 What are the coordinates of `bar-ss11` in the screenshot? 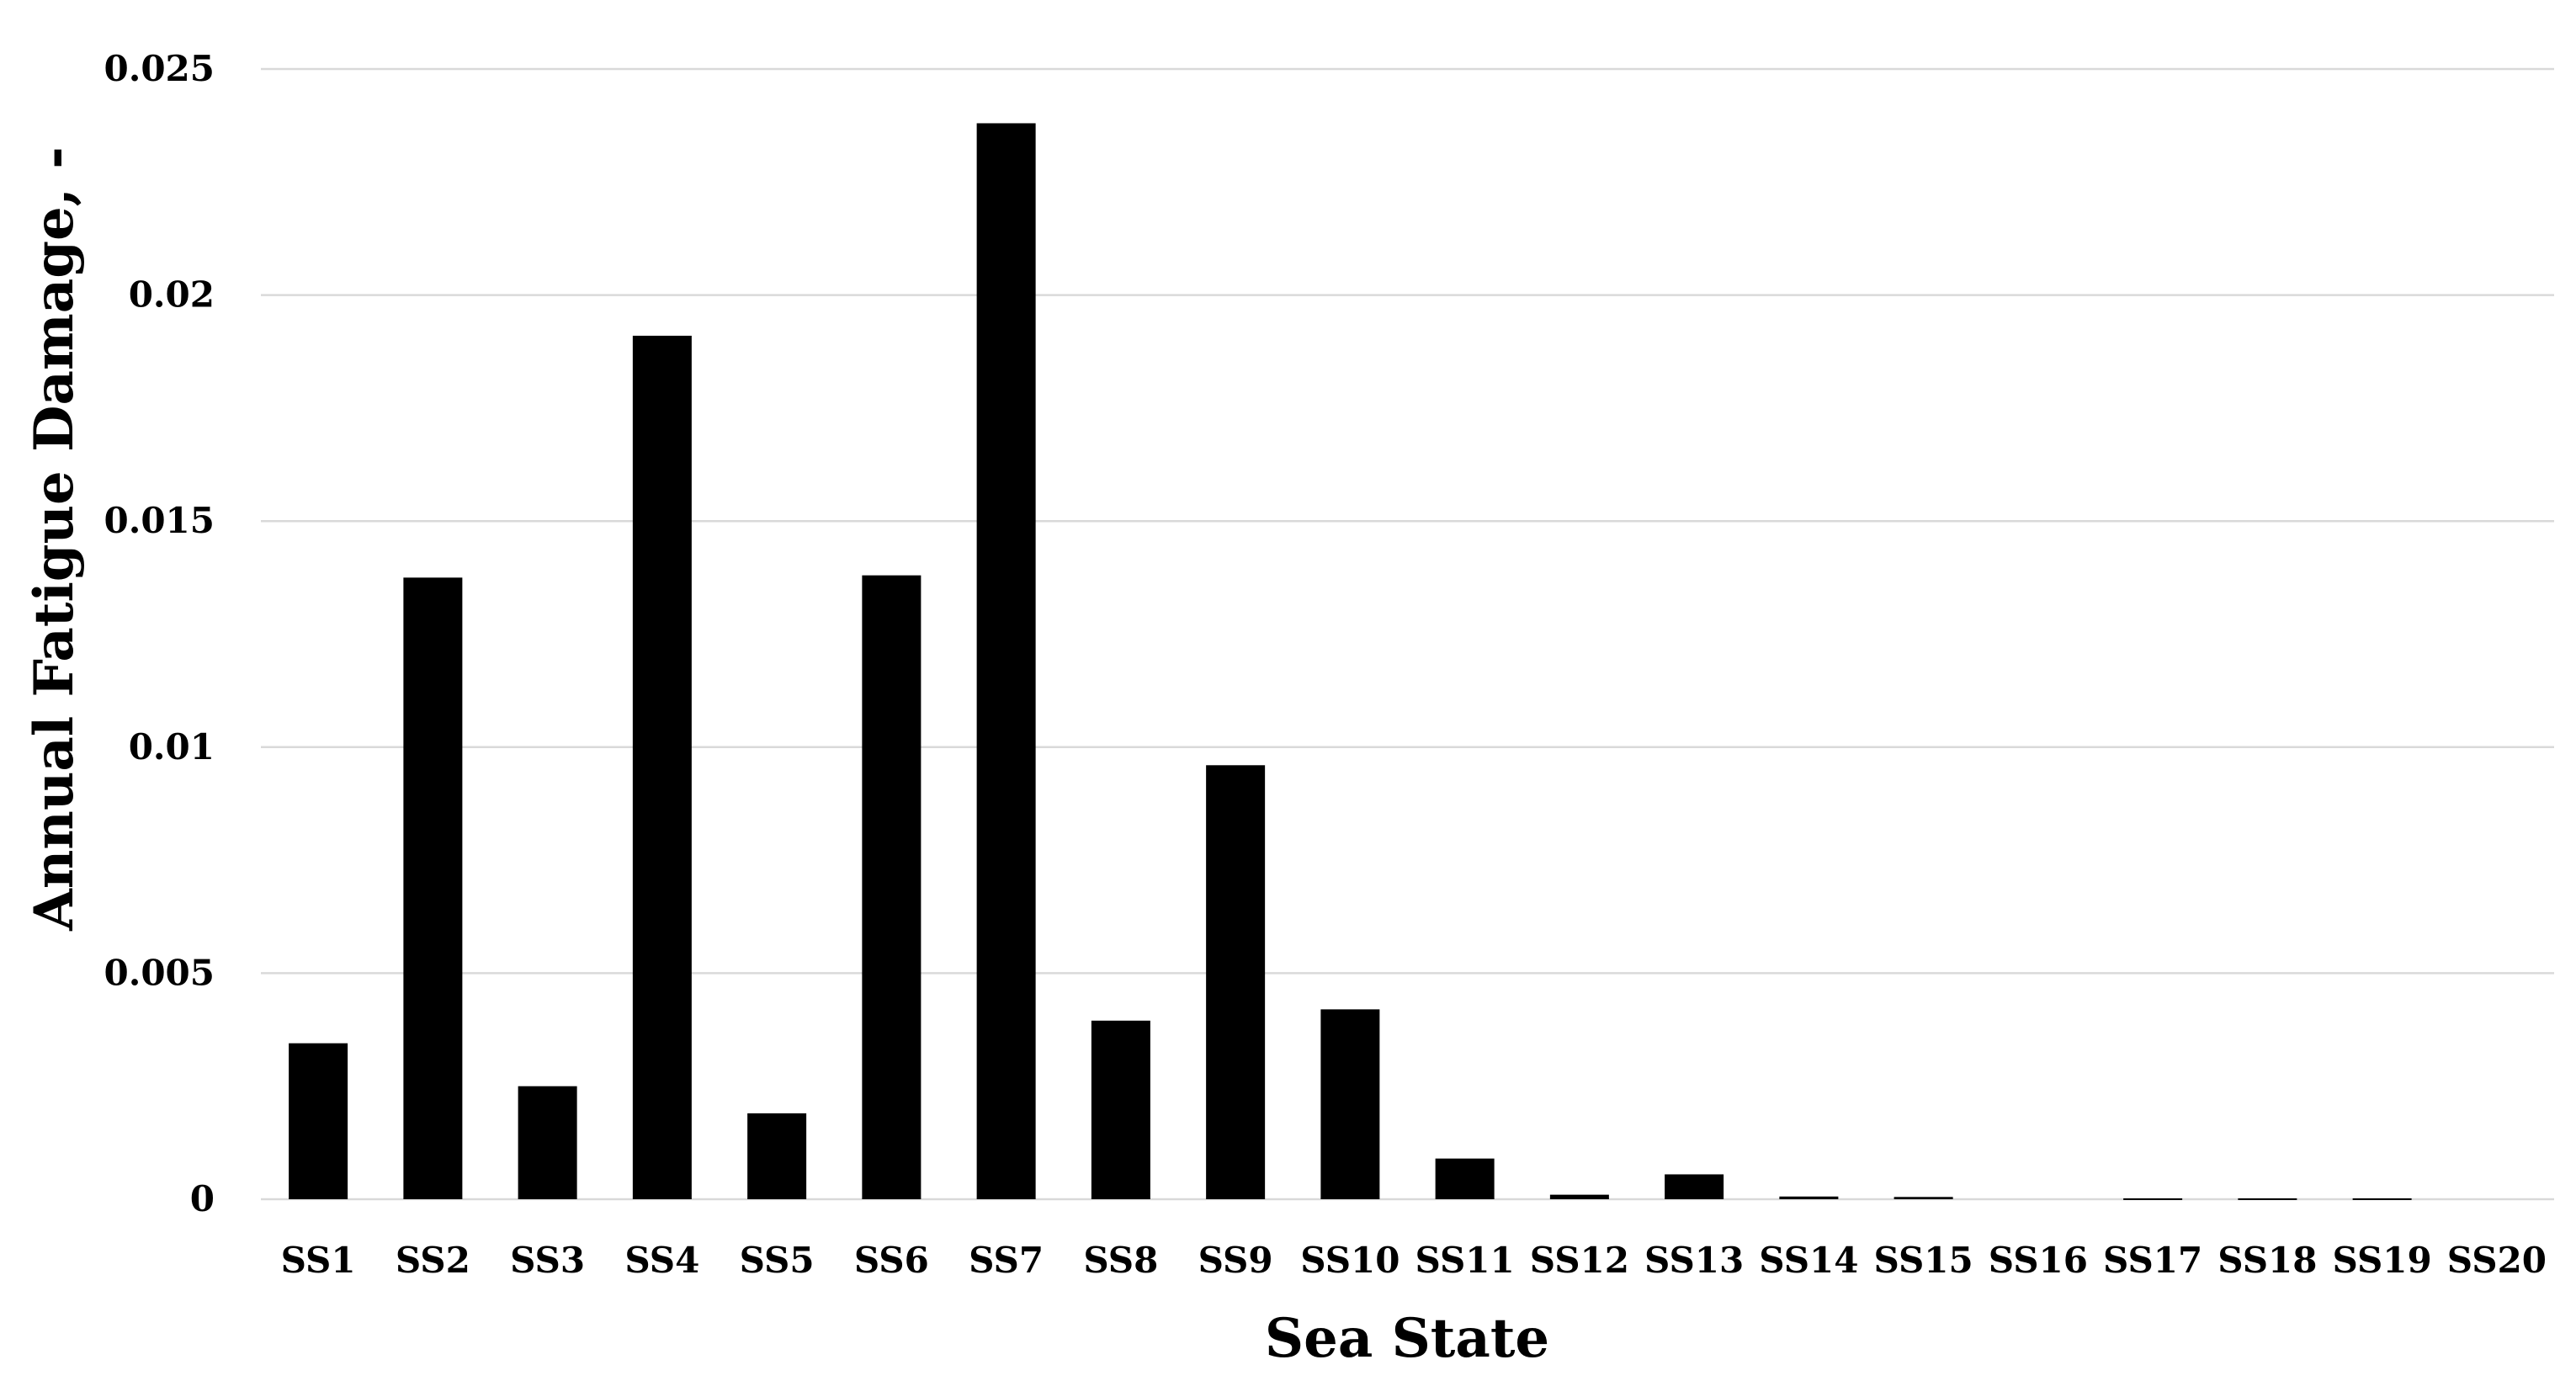 It's located at (1465, 1178).